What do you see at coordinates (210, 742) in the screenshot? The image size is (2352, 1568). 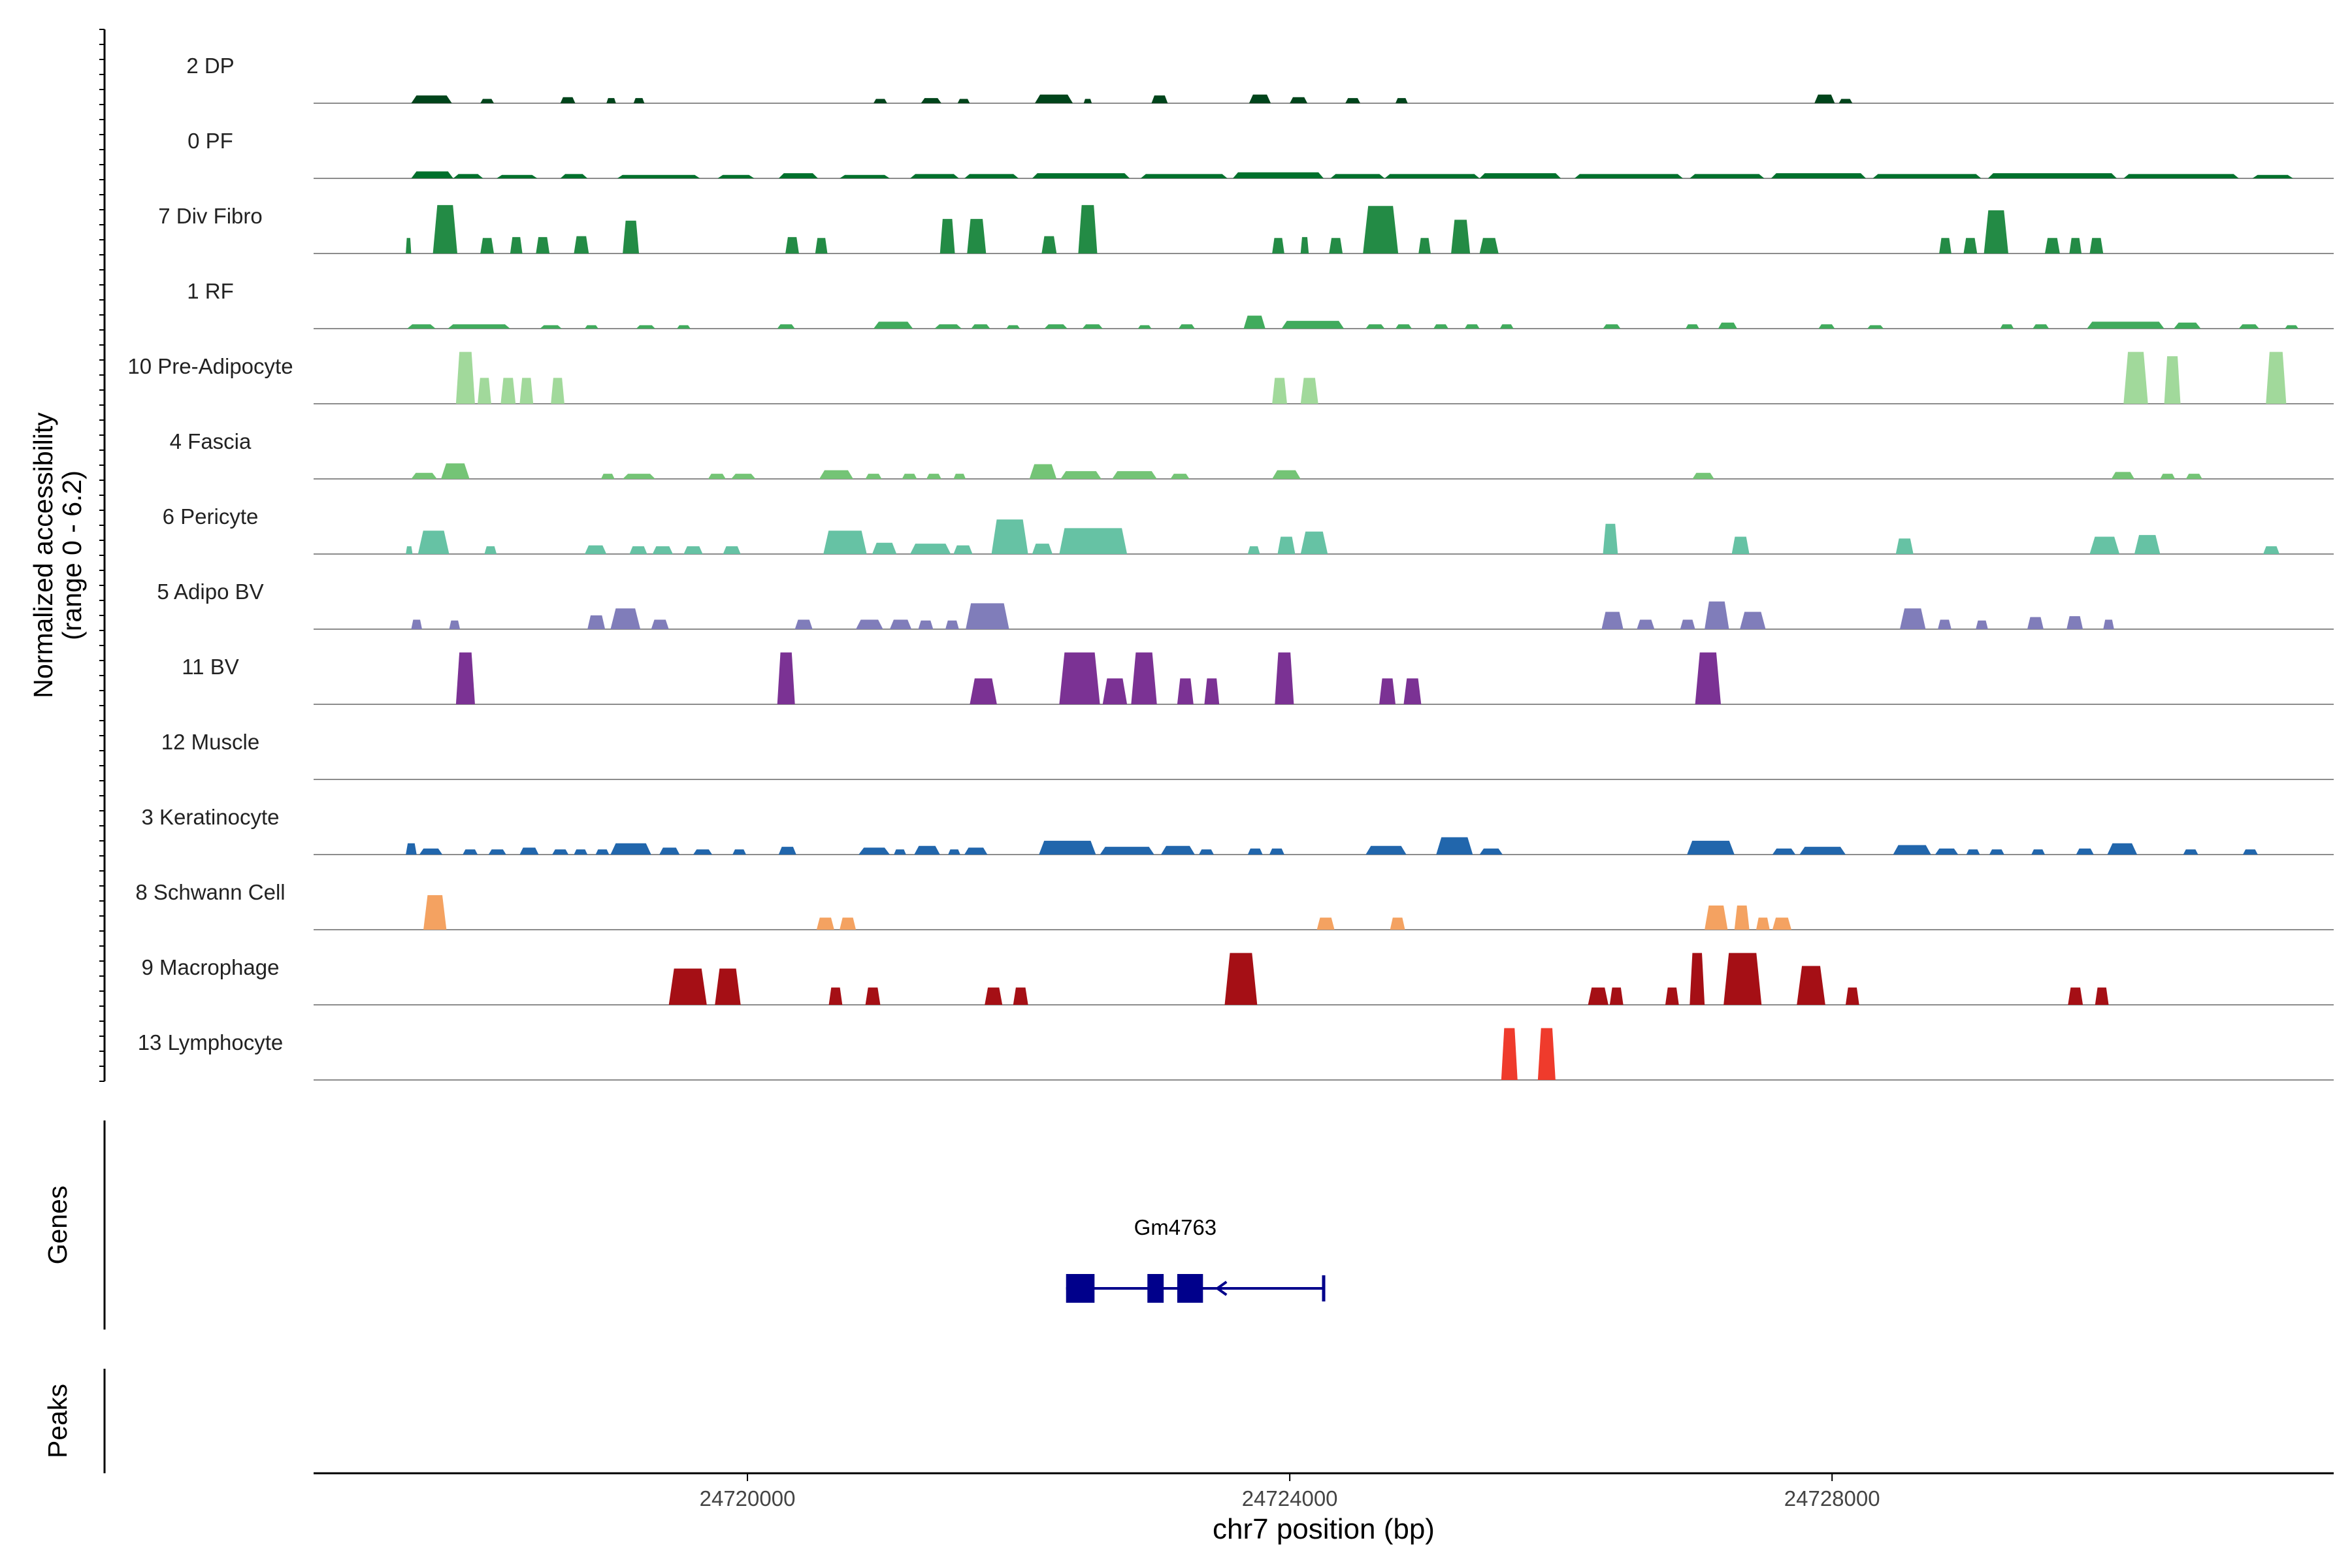 I see `track-label: 12 Muscle` at bounding box center [210, 742].